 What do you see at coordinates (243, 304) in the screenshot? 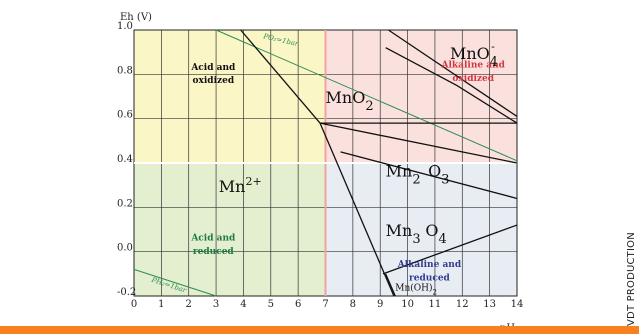
I see `x-tick-label: 4` at bounding box center [243, 304].